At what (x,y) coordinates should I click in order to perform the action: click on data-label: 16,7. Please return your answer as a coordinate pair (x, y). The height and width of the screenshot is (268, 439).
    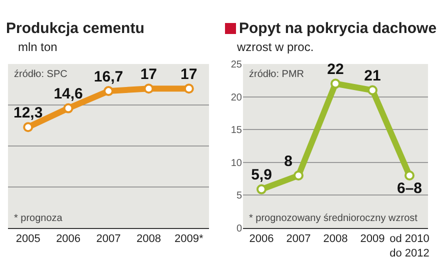
    Looking at the image, I should click on (109, 77).